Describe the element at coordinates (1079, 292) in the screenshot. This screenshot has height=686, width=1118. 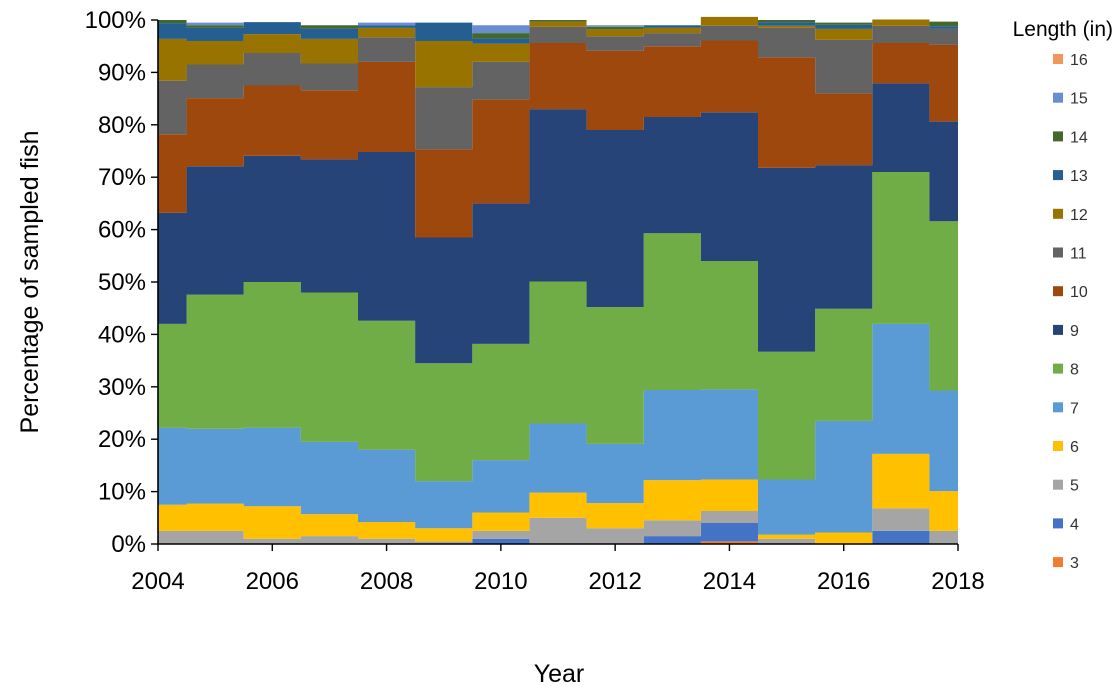
I see `legend-label: 10` at that location.